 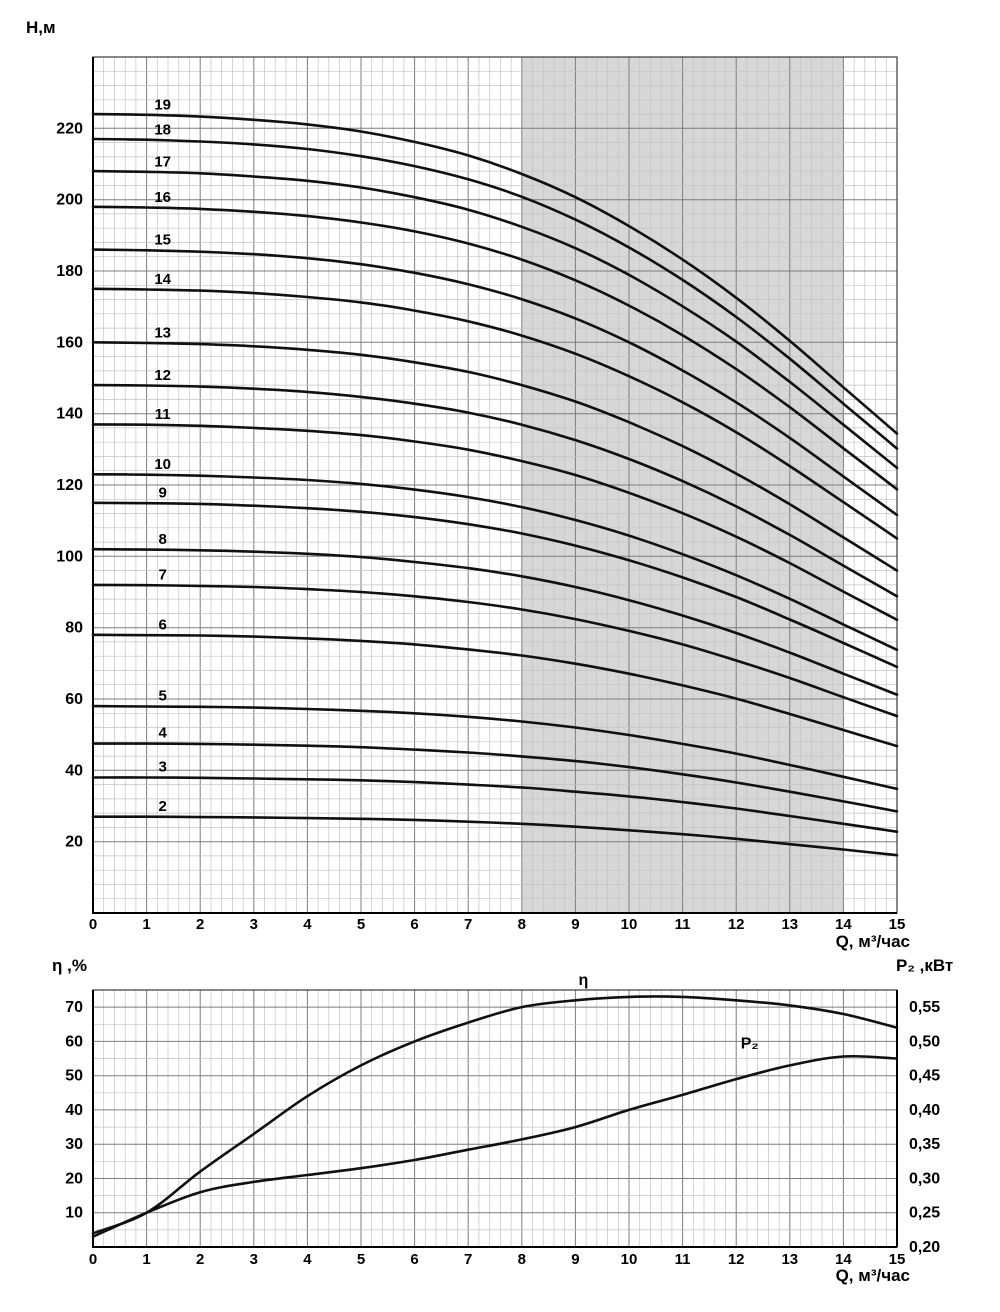 What do you see at coordinates (162, 332) in the screenshot?
I see `stage-count-label-13: 13` at bounding box center [162, 332].